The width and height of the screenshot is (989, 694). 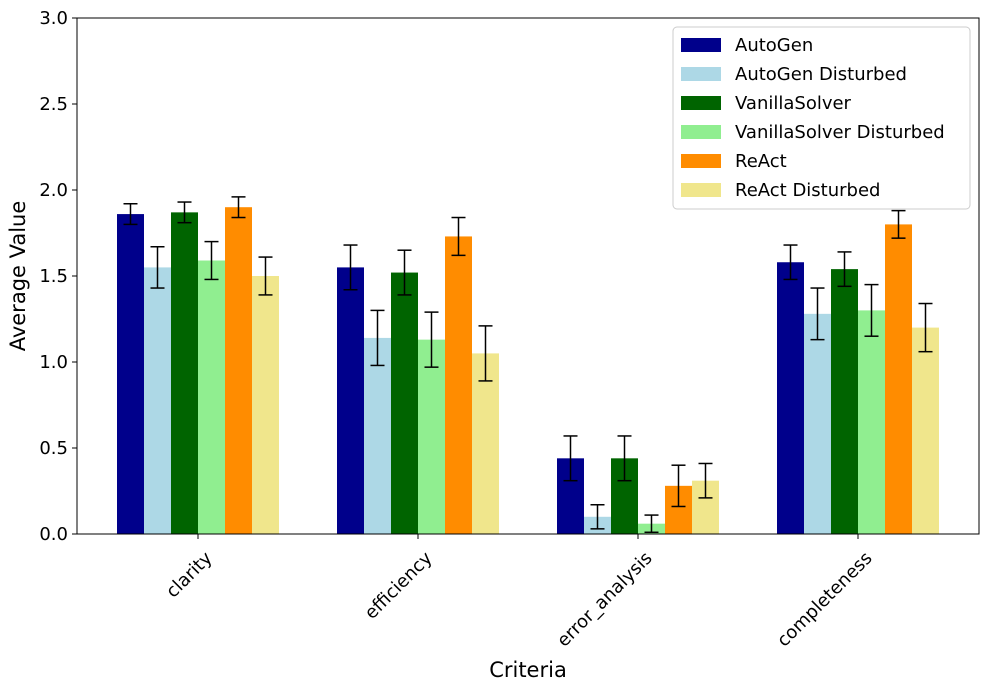 I want to click on legend-label: ReAct, so click(x=761, y=161).